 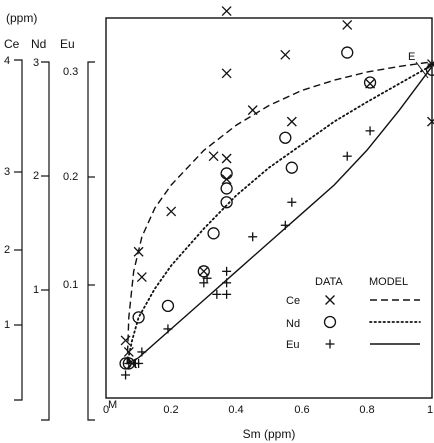 What do you see at coordinates (36, 176) in the screenshot?
I see `nd-tick-label: 2` at bounding box center [36, 176].